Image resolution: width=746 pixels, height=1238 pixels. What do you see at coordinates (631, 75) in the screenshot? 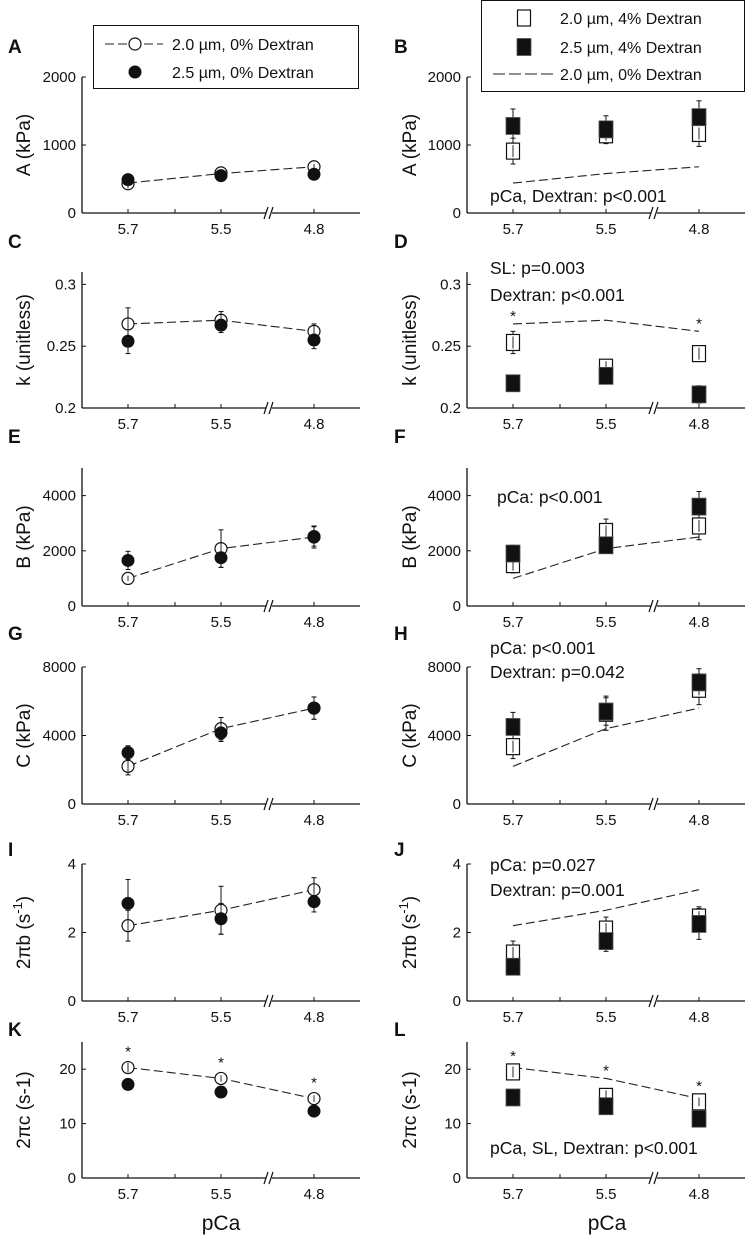
I see `legend-label: 2.0 µm, 0% Dextran` at bounding box center [631, 75].